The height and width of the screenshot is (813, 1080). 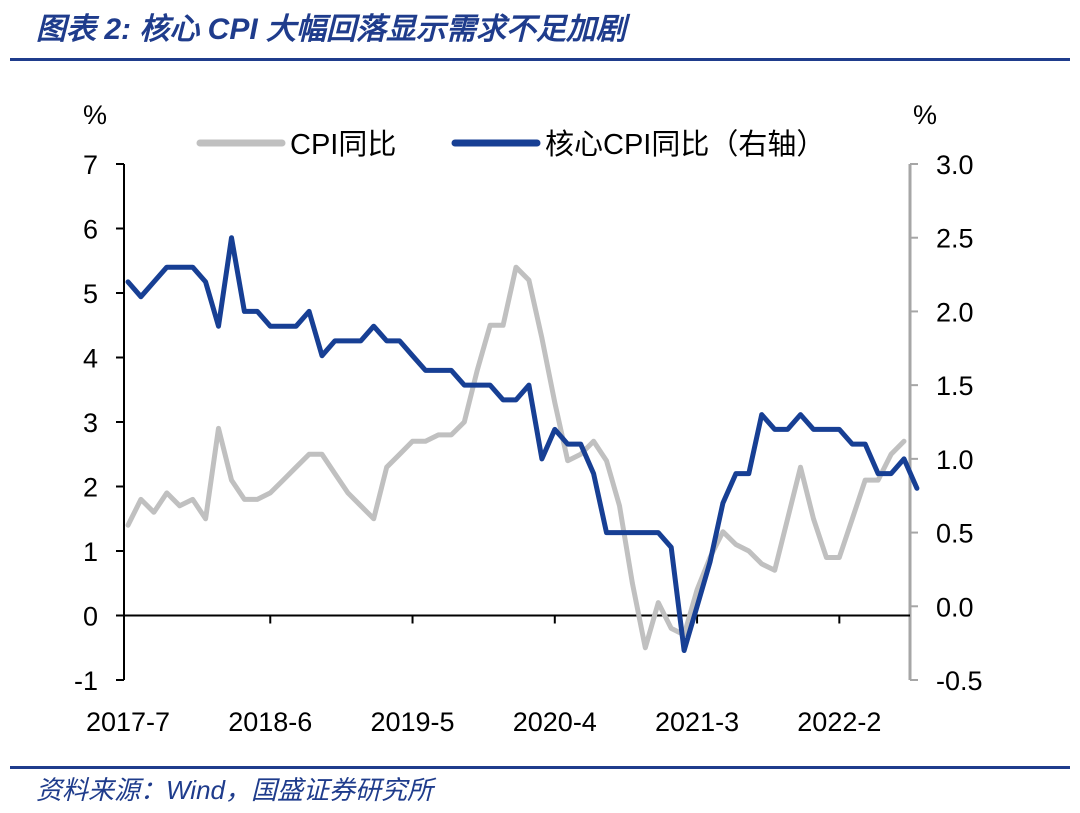 I want to click on left-tick-label: -1, so click(x=86, y=681).